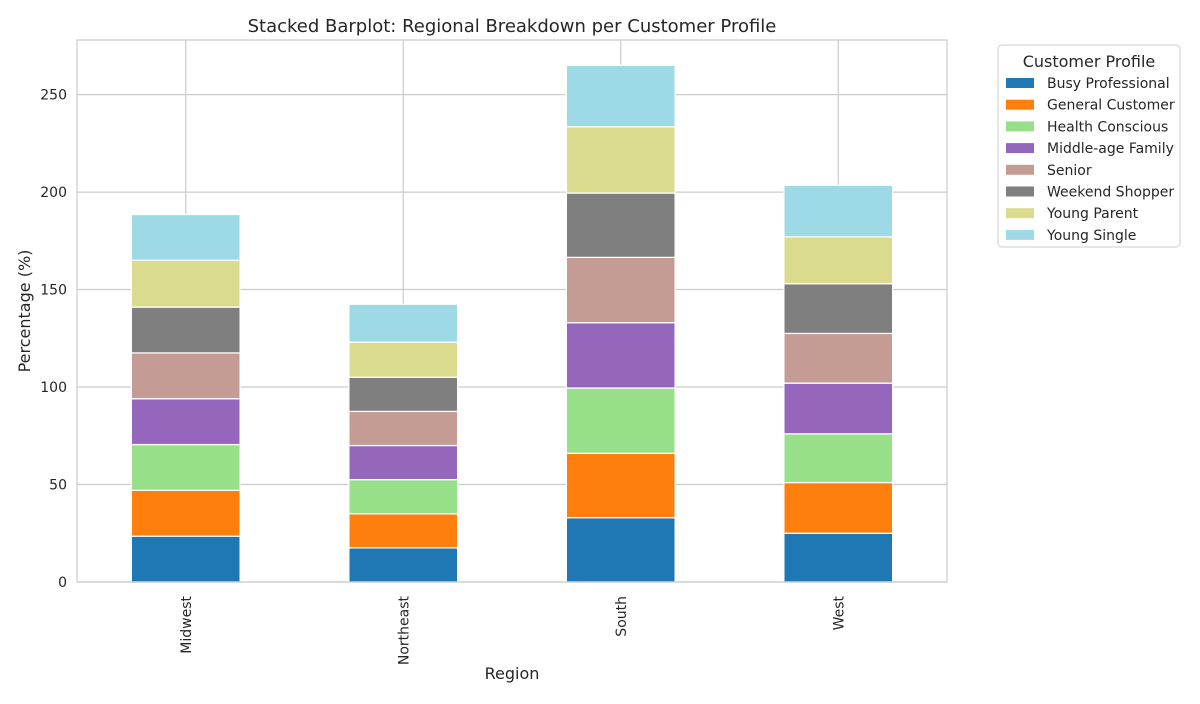 The width and height of the screenshot is (1200, 704). Describe the element at coordinates (403, 497) in the screenshot. I see `bar-northeast-health-conscious` at that location.